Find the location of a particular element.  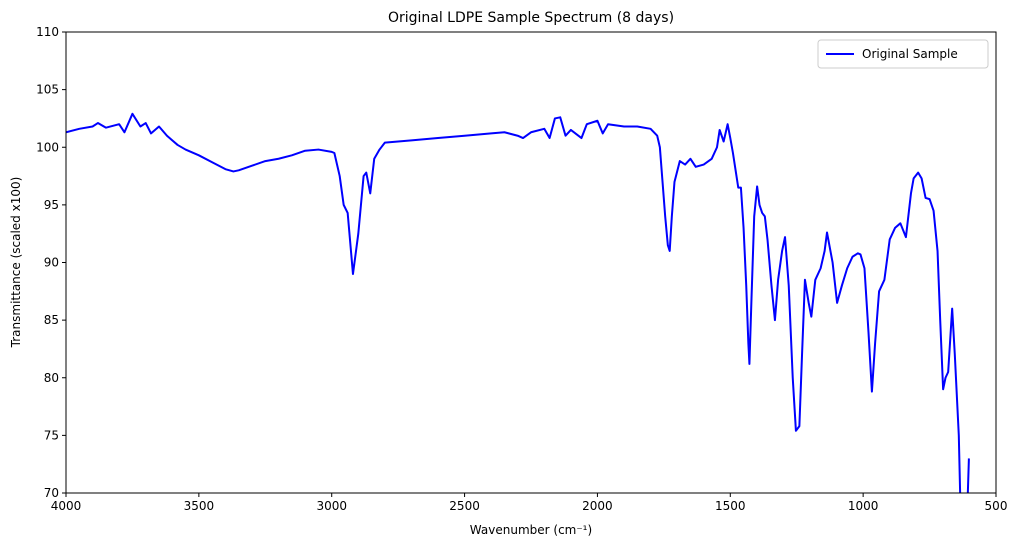

y-tick-label: 70 is located at coordinates (51, 493).